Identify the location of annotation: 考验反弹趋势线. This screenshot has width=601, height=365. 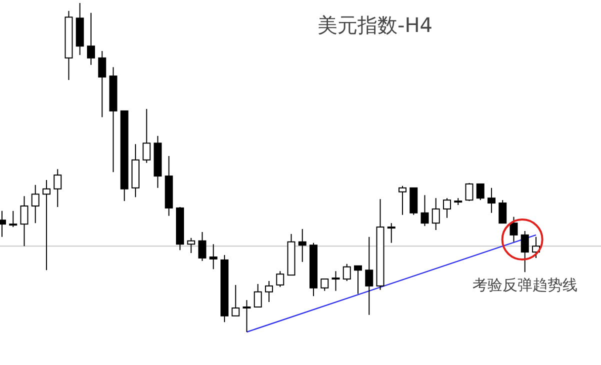
(525, 285).